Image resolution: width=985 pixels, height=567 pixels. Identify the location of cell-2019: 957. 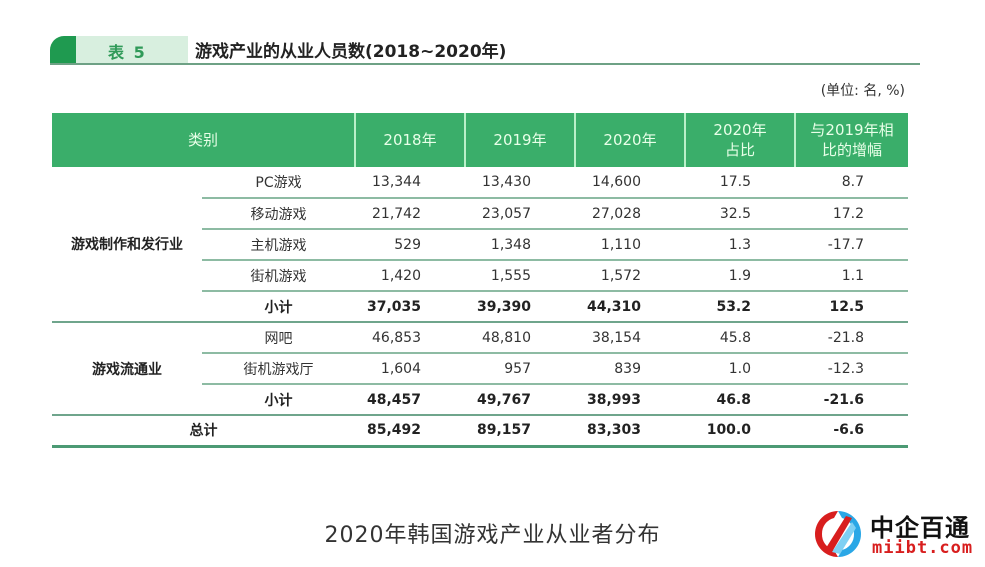
(520, 369).